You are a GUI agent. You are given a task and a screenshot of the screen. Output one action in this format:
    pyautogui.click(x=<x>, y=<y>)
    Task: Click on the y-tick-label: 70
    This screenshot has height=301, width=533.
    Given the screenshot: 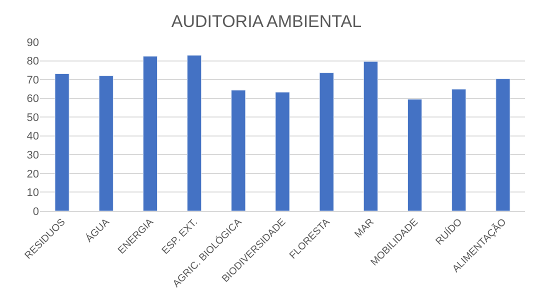 What is the action you would take?
    pyautogui.click(x=32, y=80)
    